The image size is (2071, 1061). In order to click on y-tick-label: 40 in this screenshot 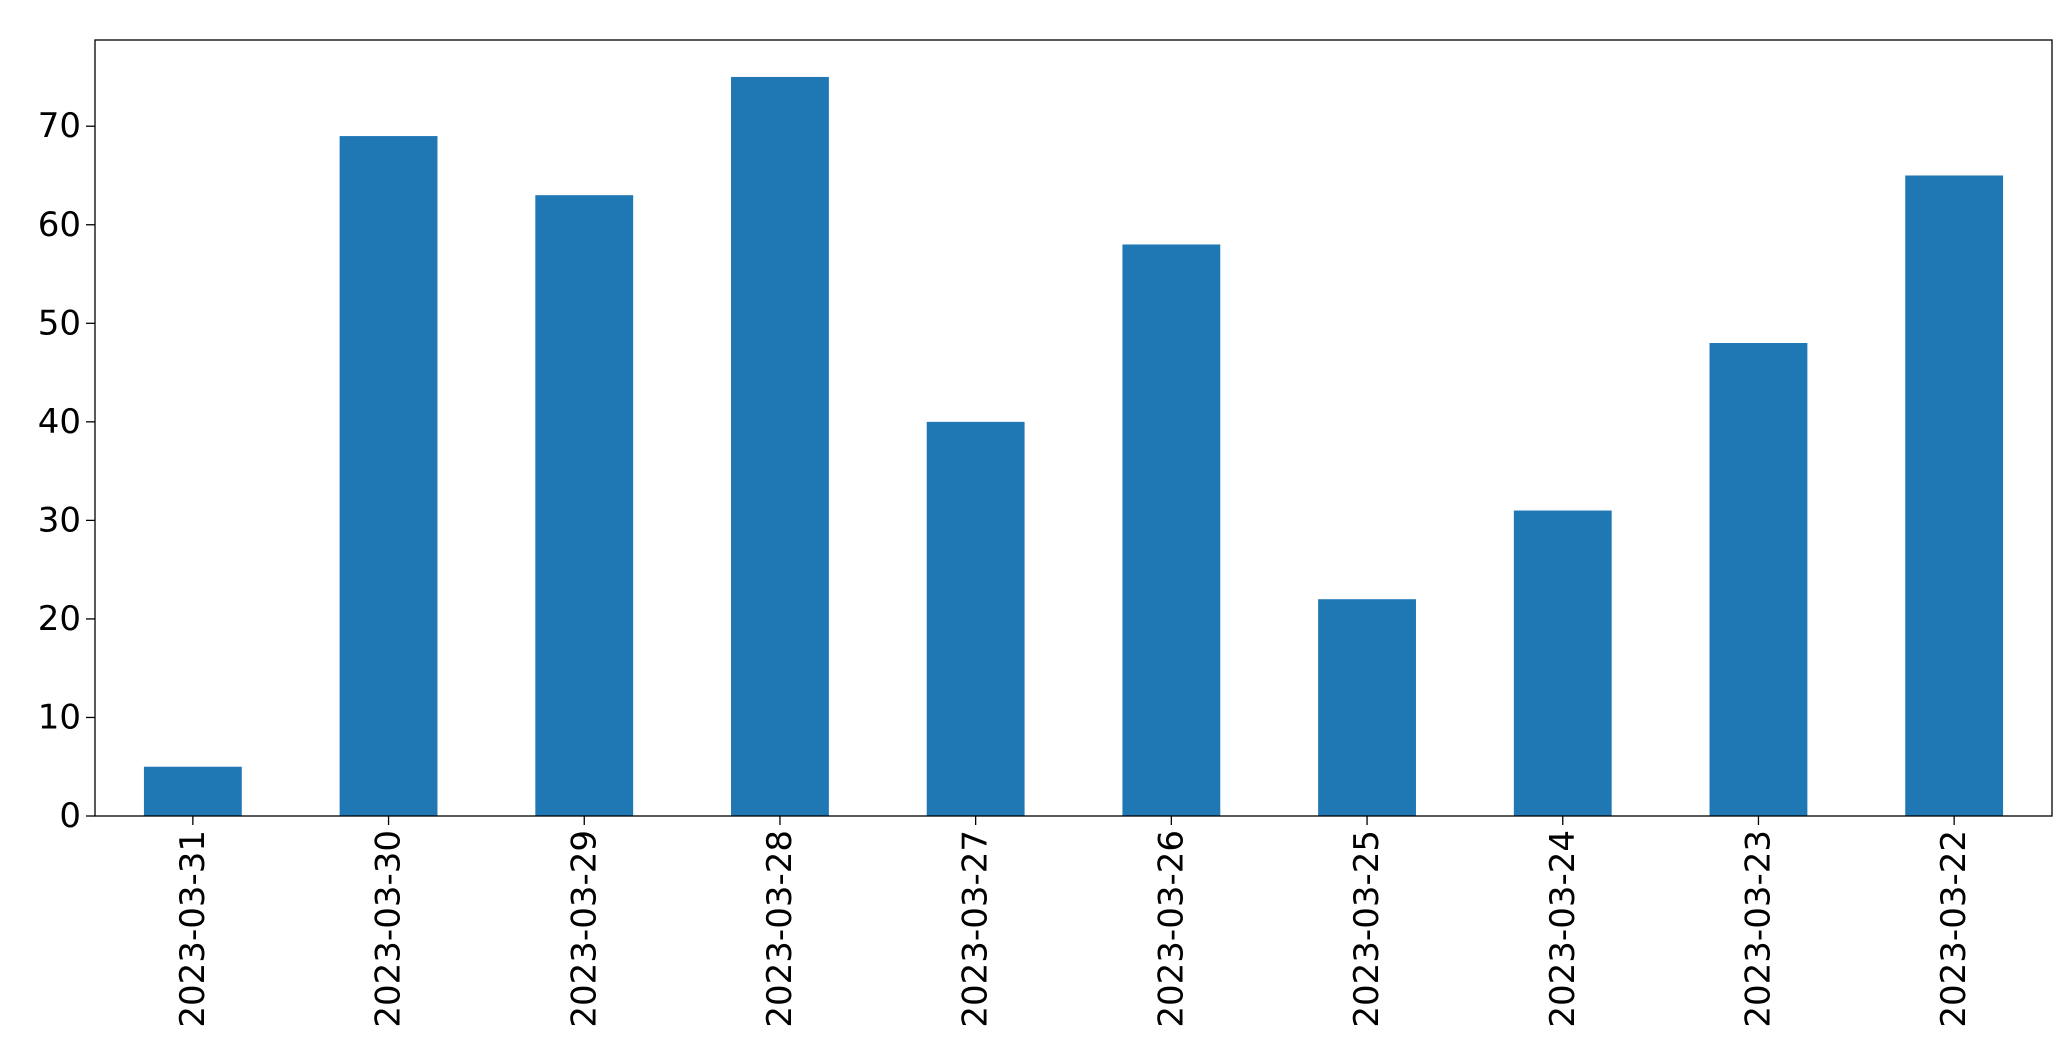, I will do `click(59, 422)`.